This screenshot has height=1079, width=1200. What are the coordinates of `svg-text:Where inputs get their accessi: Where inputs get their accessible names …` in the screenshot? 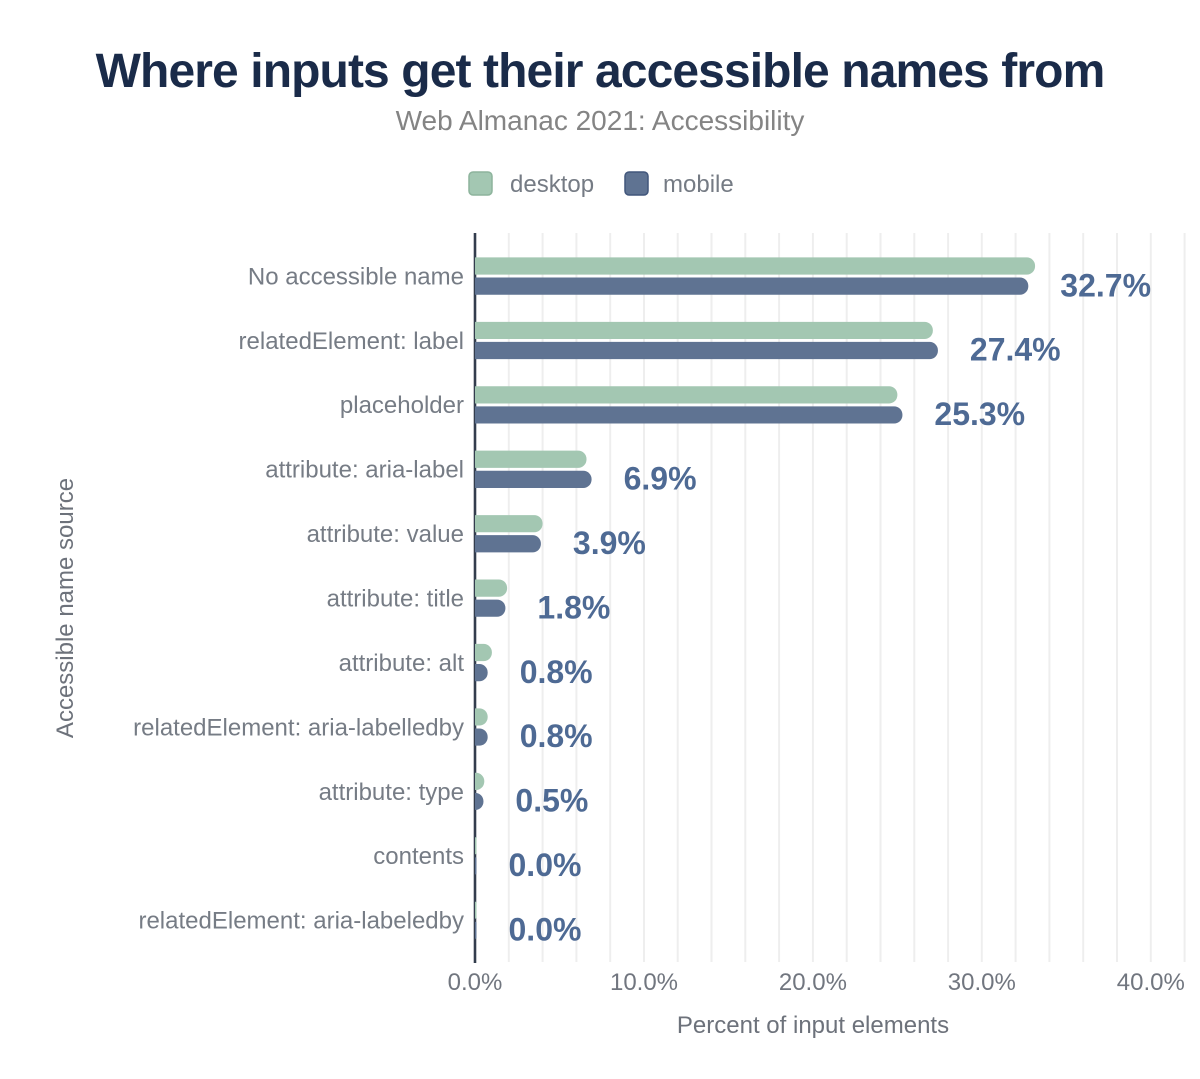 It's located at (600, 71).